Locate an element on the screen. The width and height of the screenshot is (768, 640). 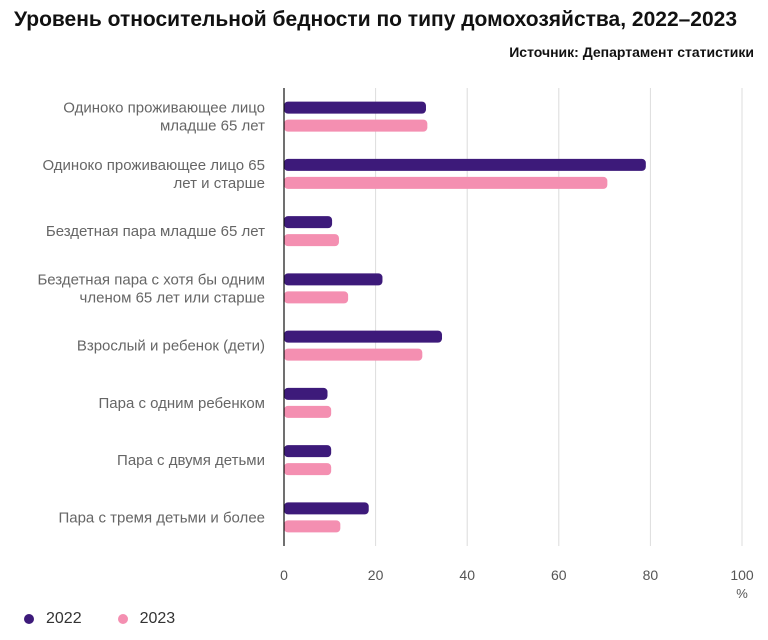
category-label: Пара с двумя детьми is located at coordinates (191, 460).